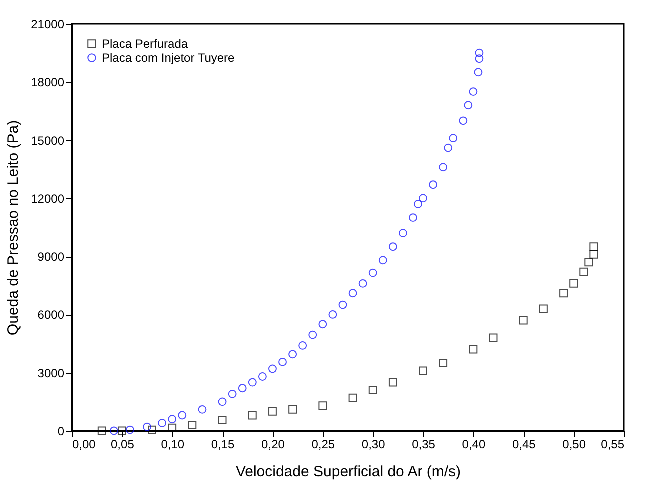  I want to click on y-tick-label: 18000, so click(48, 83).